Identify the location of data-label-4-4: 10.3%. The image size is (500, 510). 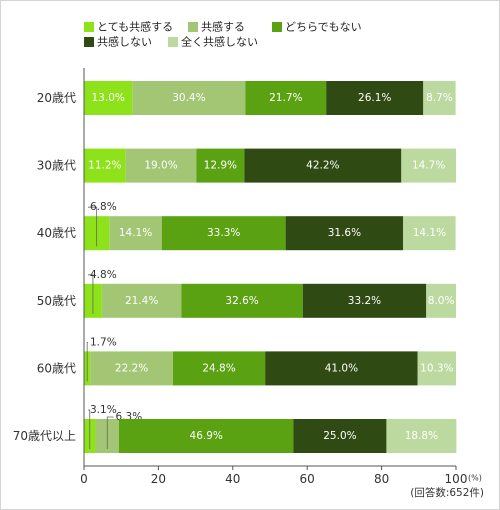
(436, 368).